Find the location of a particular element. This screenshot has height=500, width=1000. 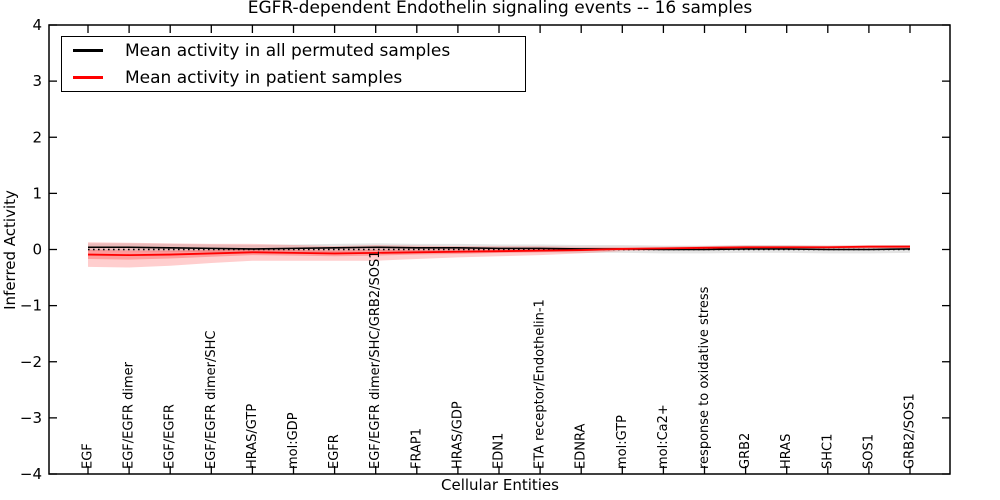

x-tick-label: EGF/EGFR dimer is located at coordinates (129, 415).